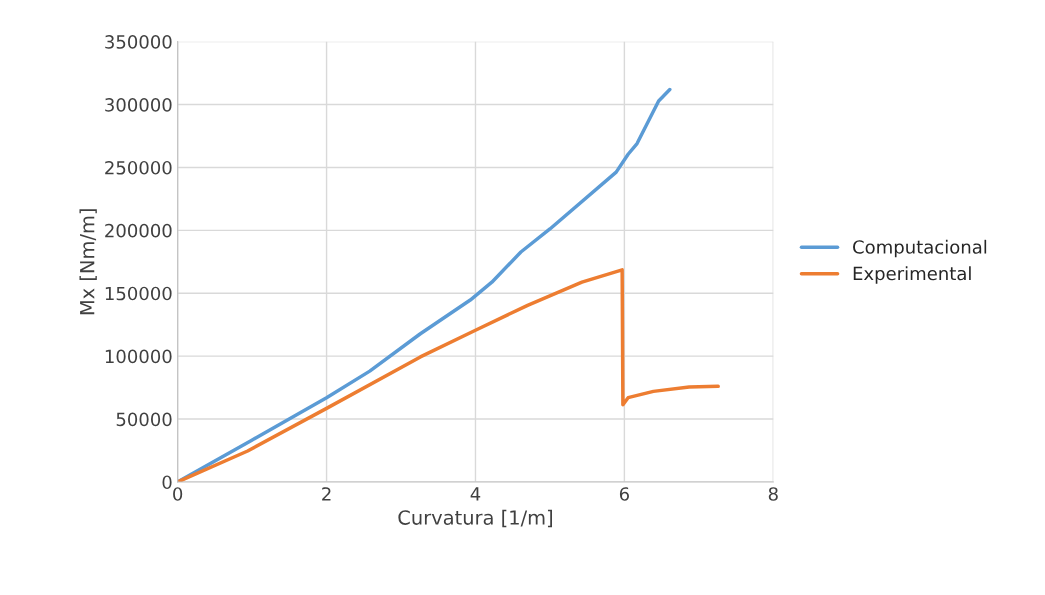 The width and height of the screenshot is (1045, 595). I want to click on legend-label: Computacional, so click(920, 248).